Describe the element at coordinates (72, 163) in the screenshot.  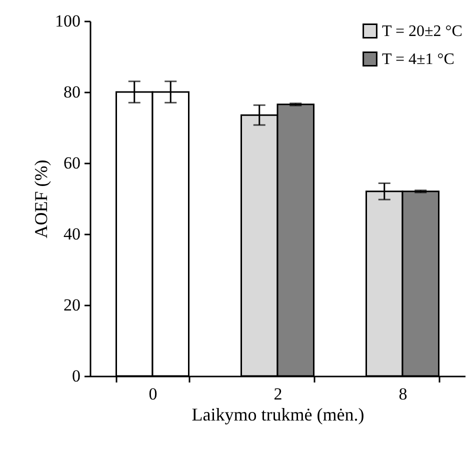
I see `y-tick-label: 60` at that location.